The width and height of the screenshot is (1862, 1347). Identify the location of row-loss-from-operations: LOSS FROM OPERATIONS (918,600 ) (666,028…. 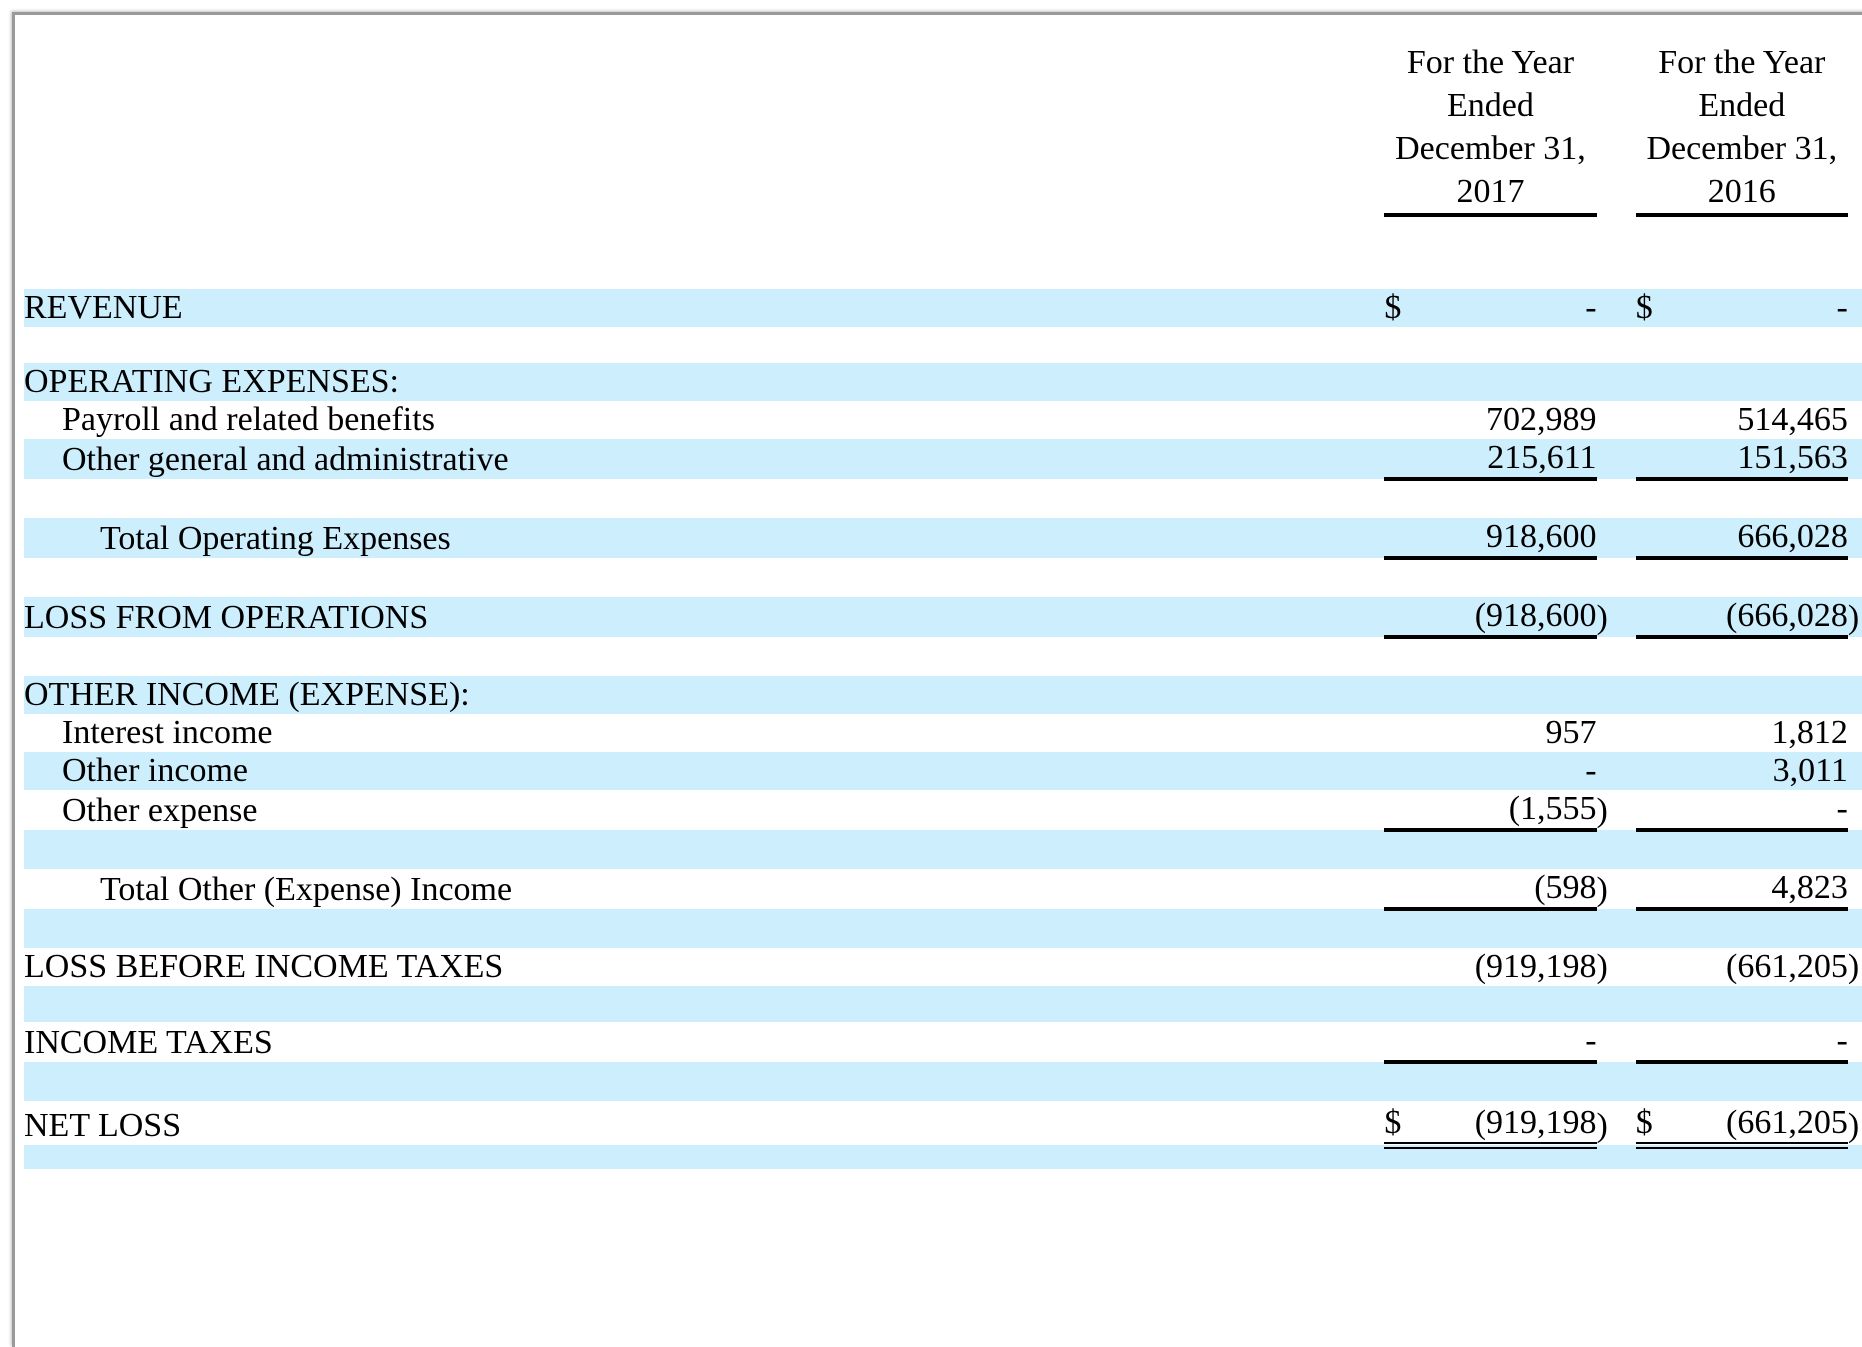
(943, 618).